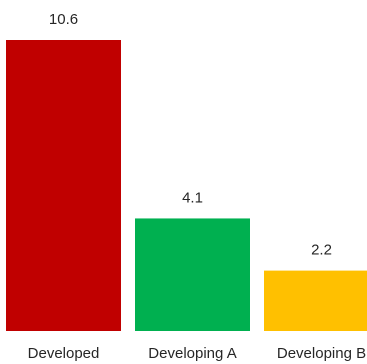 The image size is (367, 364). I want to click on bar-value-label: 10.6, so click(63, 19).